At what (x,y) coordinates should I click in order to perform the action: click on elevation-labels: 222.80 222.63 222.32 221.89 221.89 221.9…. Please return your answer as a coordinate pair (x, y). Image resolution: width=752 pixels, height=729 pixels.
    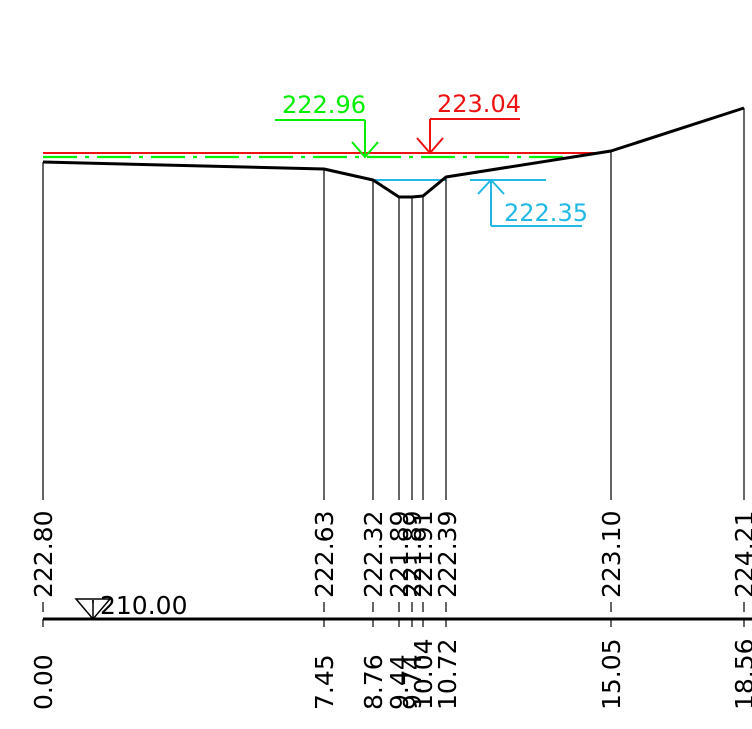
    Looking at the image, I should click on (390, 554).